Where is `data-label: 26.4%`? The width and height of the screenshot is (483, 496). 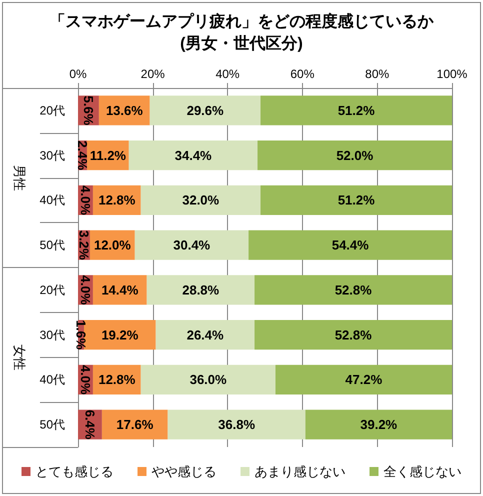 data-label: 26.4% is located at coordinates (205, 334).